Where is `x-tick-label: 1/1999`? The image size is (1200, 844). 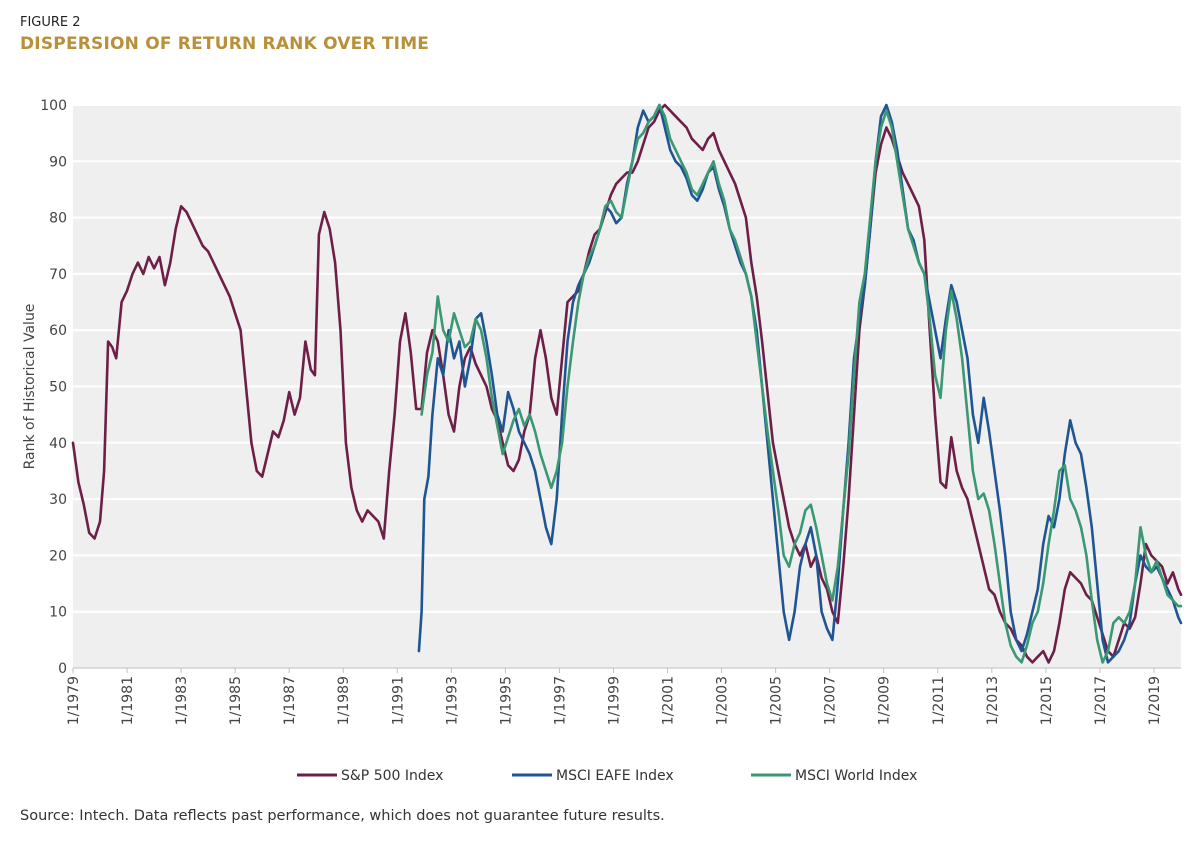
x-tick-label: 1/1999 is located at coordinates (614, 700).